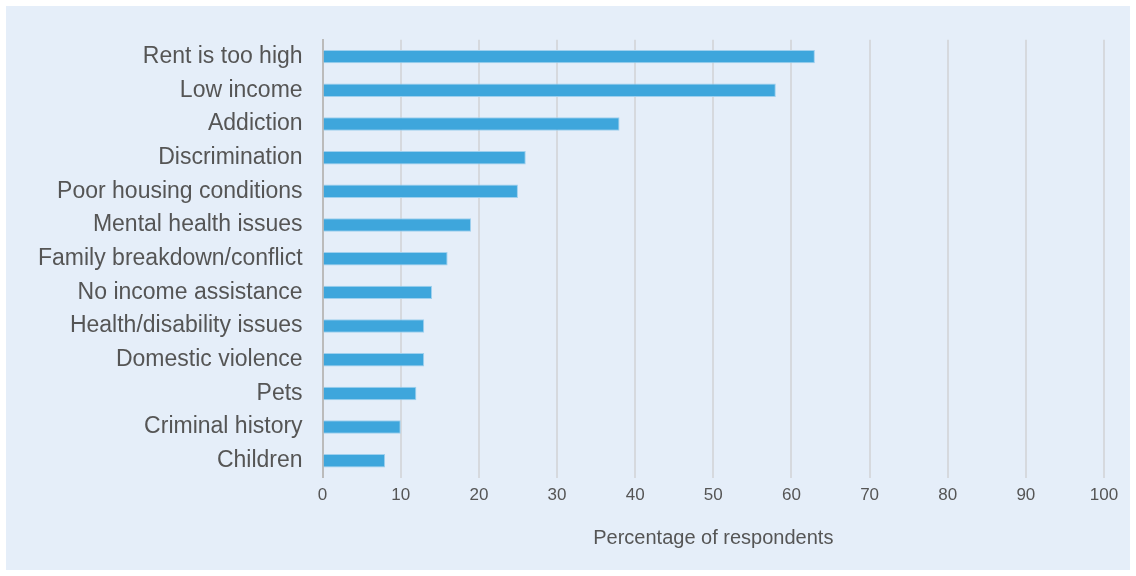  Describe the element at coordinates (401, 495) in the screenshot. I see `x-tick-label: 10` at that location.